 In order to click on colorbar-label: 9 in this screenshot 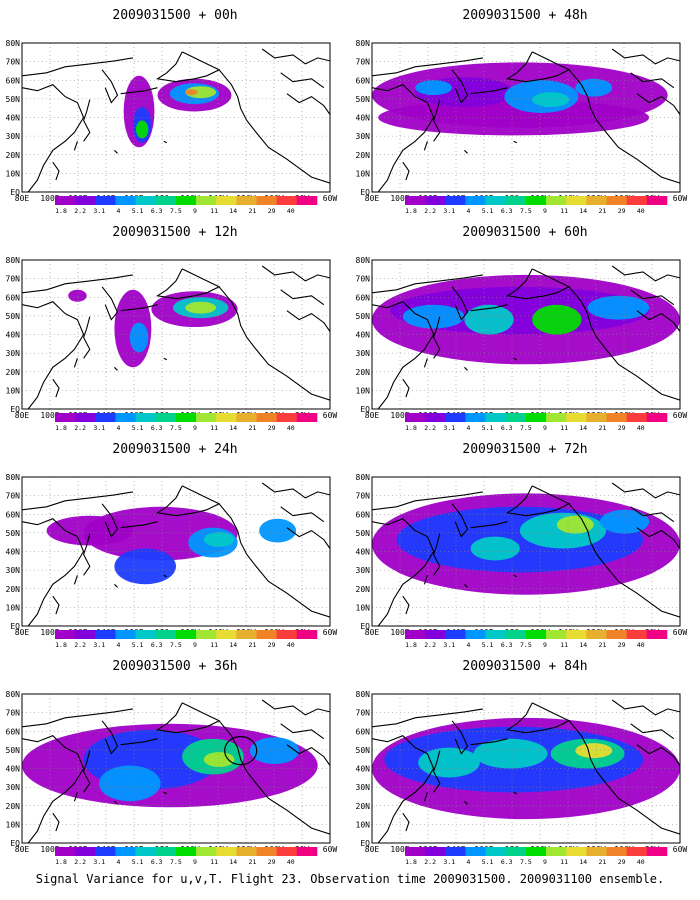, I will do `click(195, 645)`.